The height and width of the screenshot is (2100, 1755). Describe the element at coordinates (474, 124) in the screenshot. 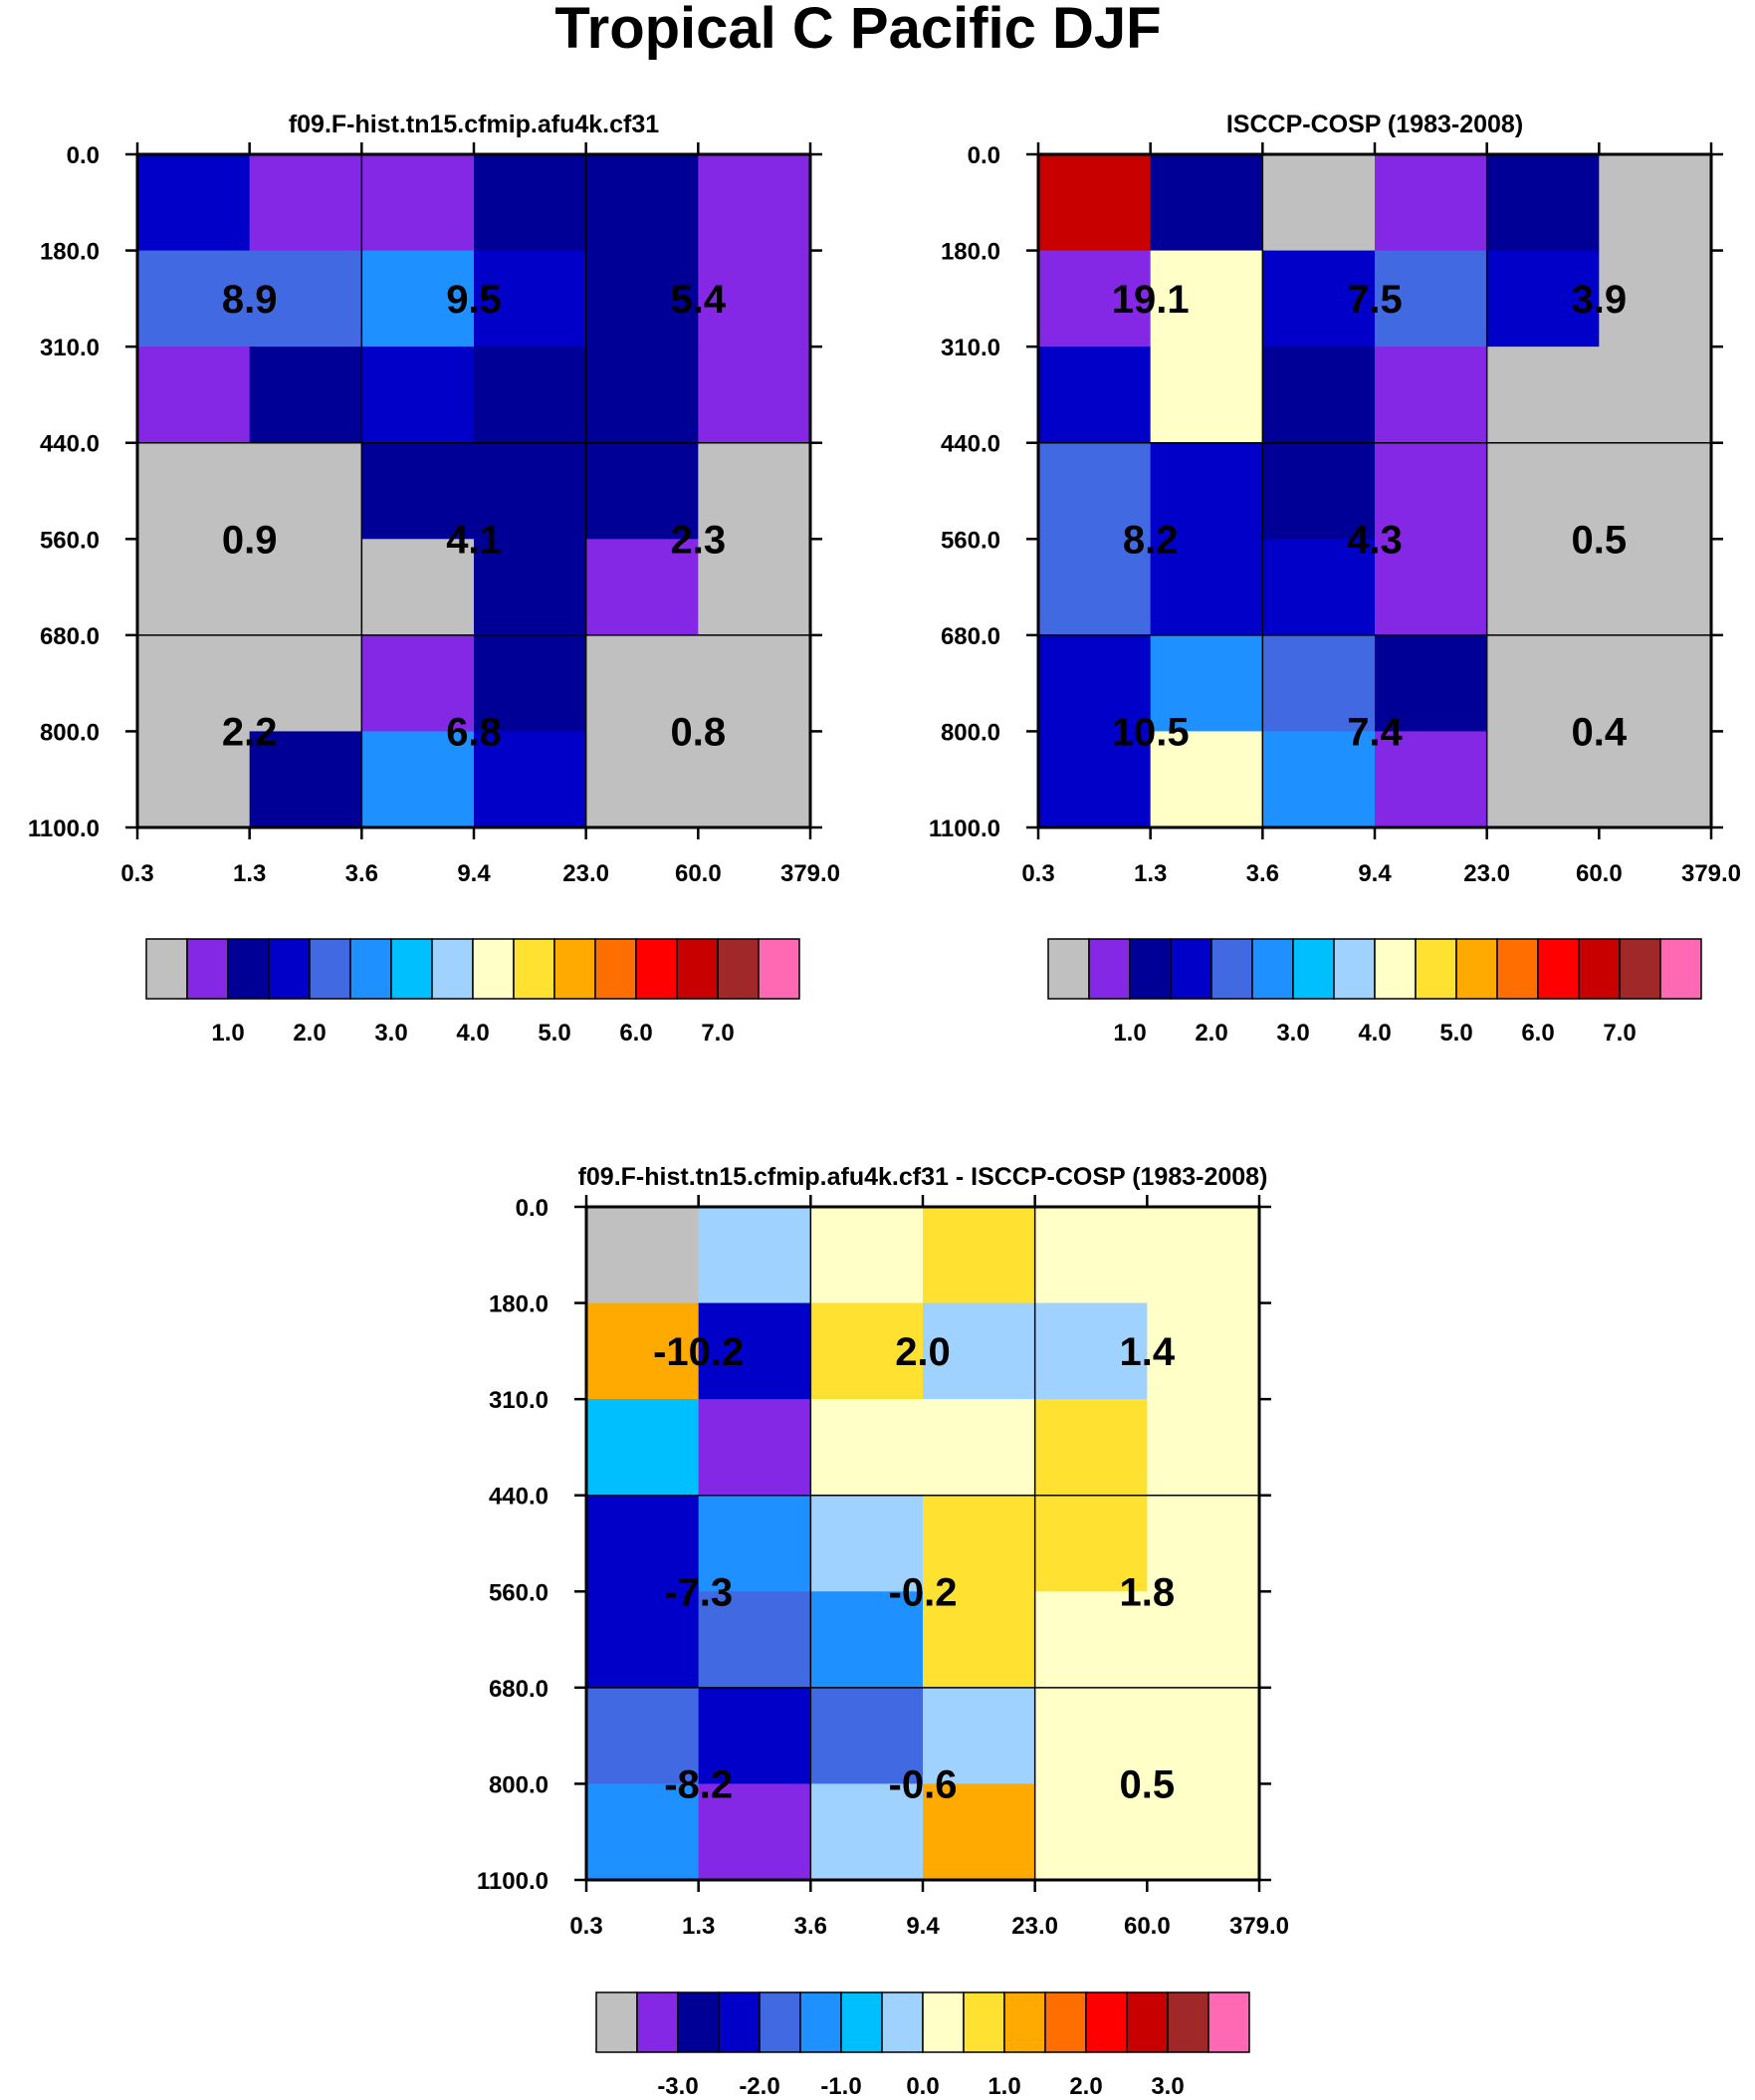

I see `panel-title: f09.F-hist.tn15.cfmip.afu4k.cf31` at that location.